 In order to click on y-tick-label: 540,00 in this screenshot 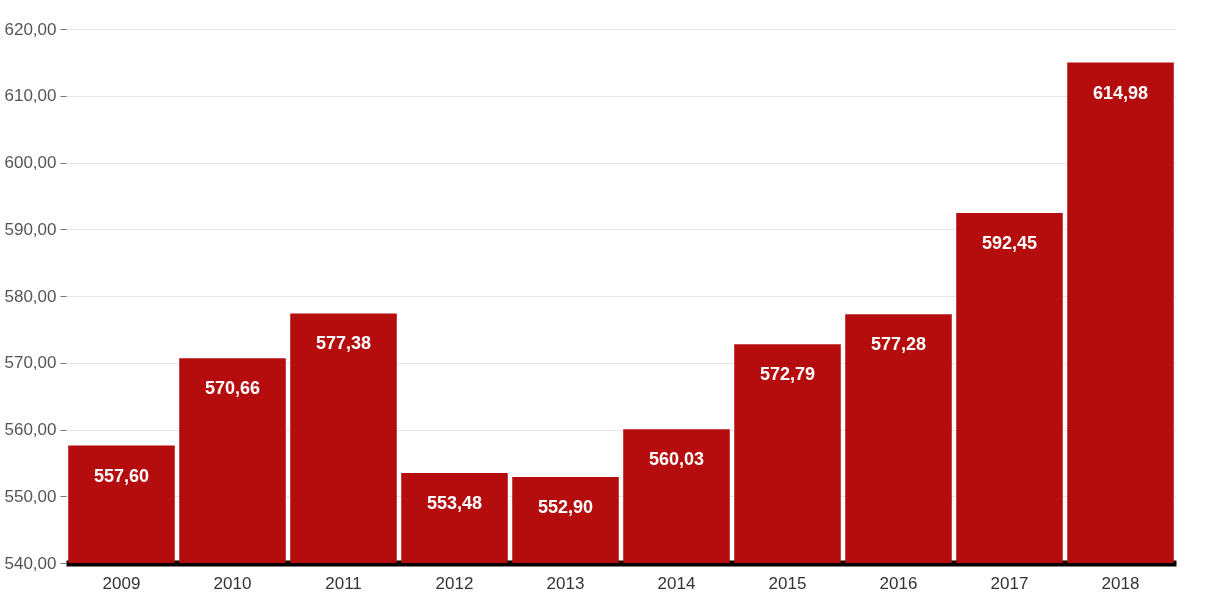, I will do `click(30, 563)`.